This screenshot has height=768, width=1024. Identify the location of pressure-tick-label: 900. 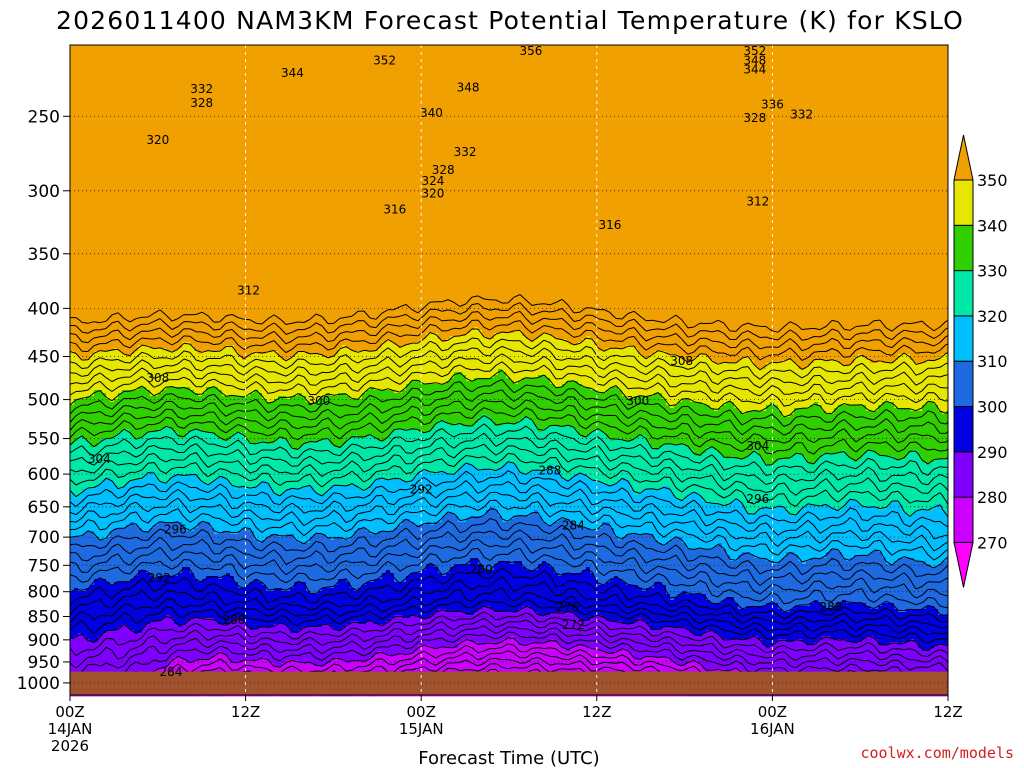
(44, 641).